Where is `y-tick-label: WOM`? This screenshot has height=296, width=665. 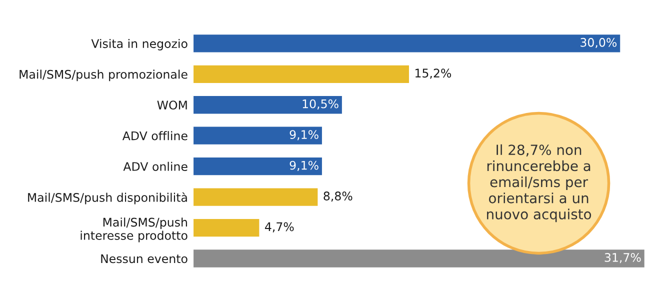 y-tick-label: WOM is located at coordinates (172, 105).